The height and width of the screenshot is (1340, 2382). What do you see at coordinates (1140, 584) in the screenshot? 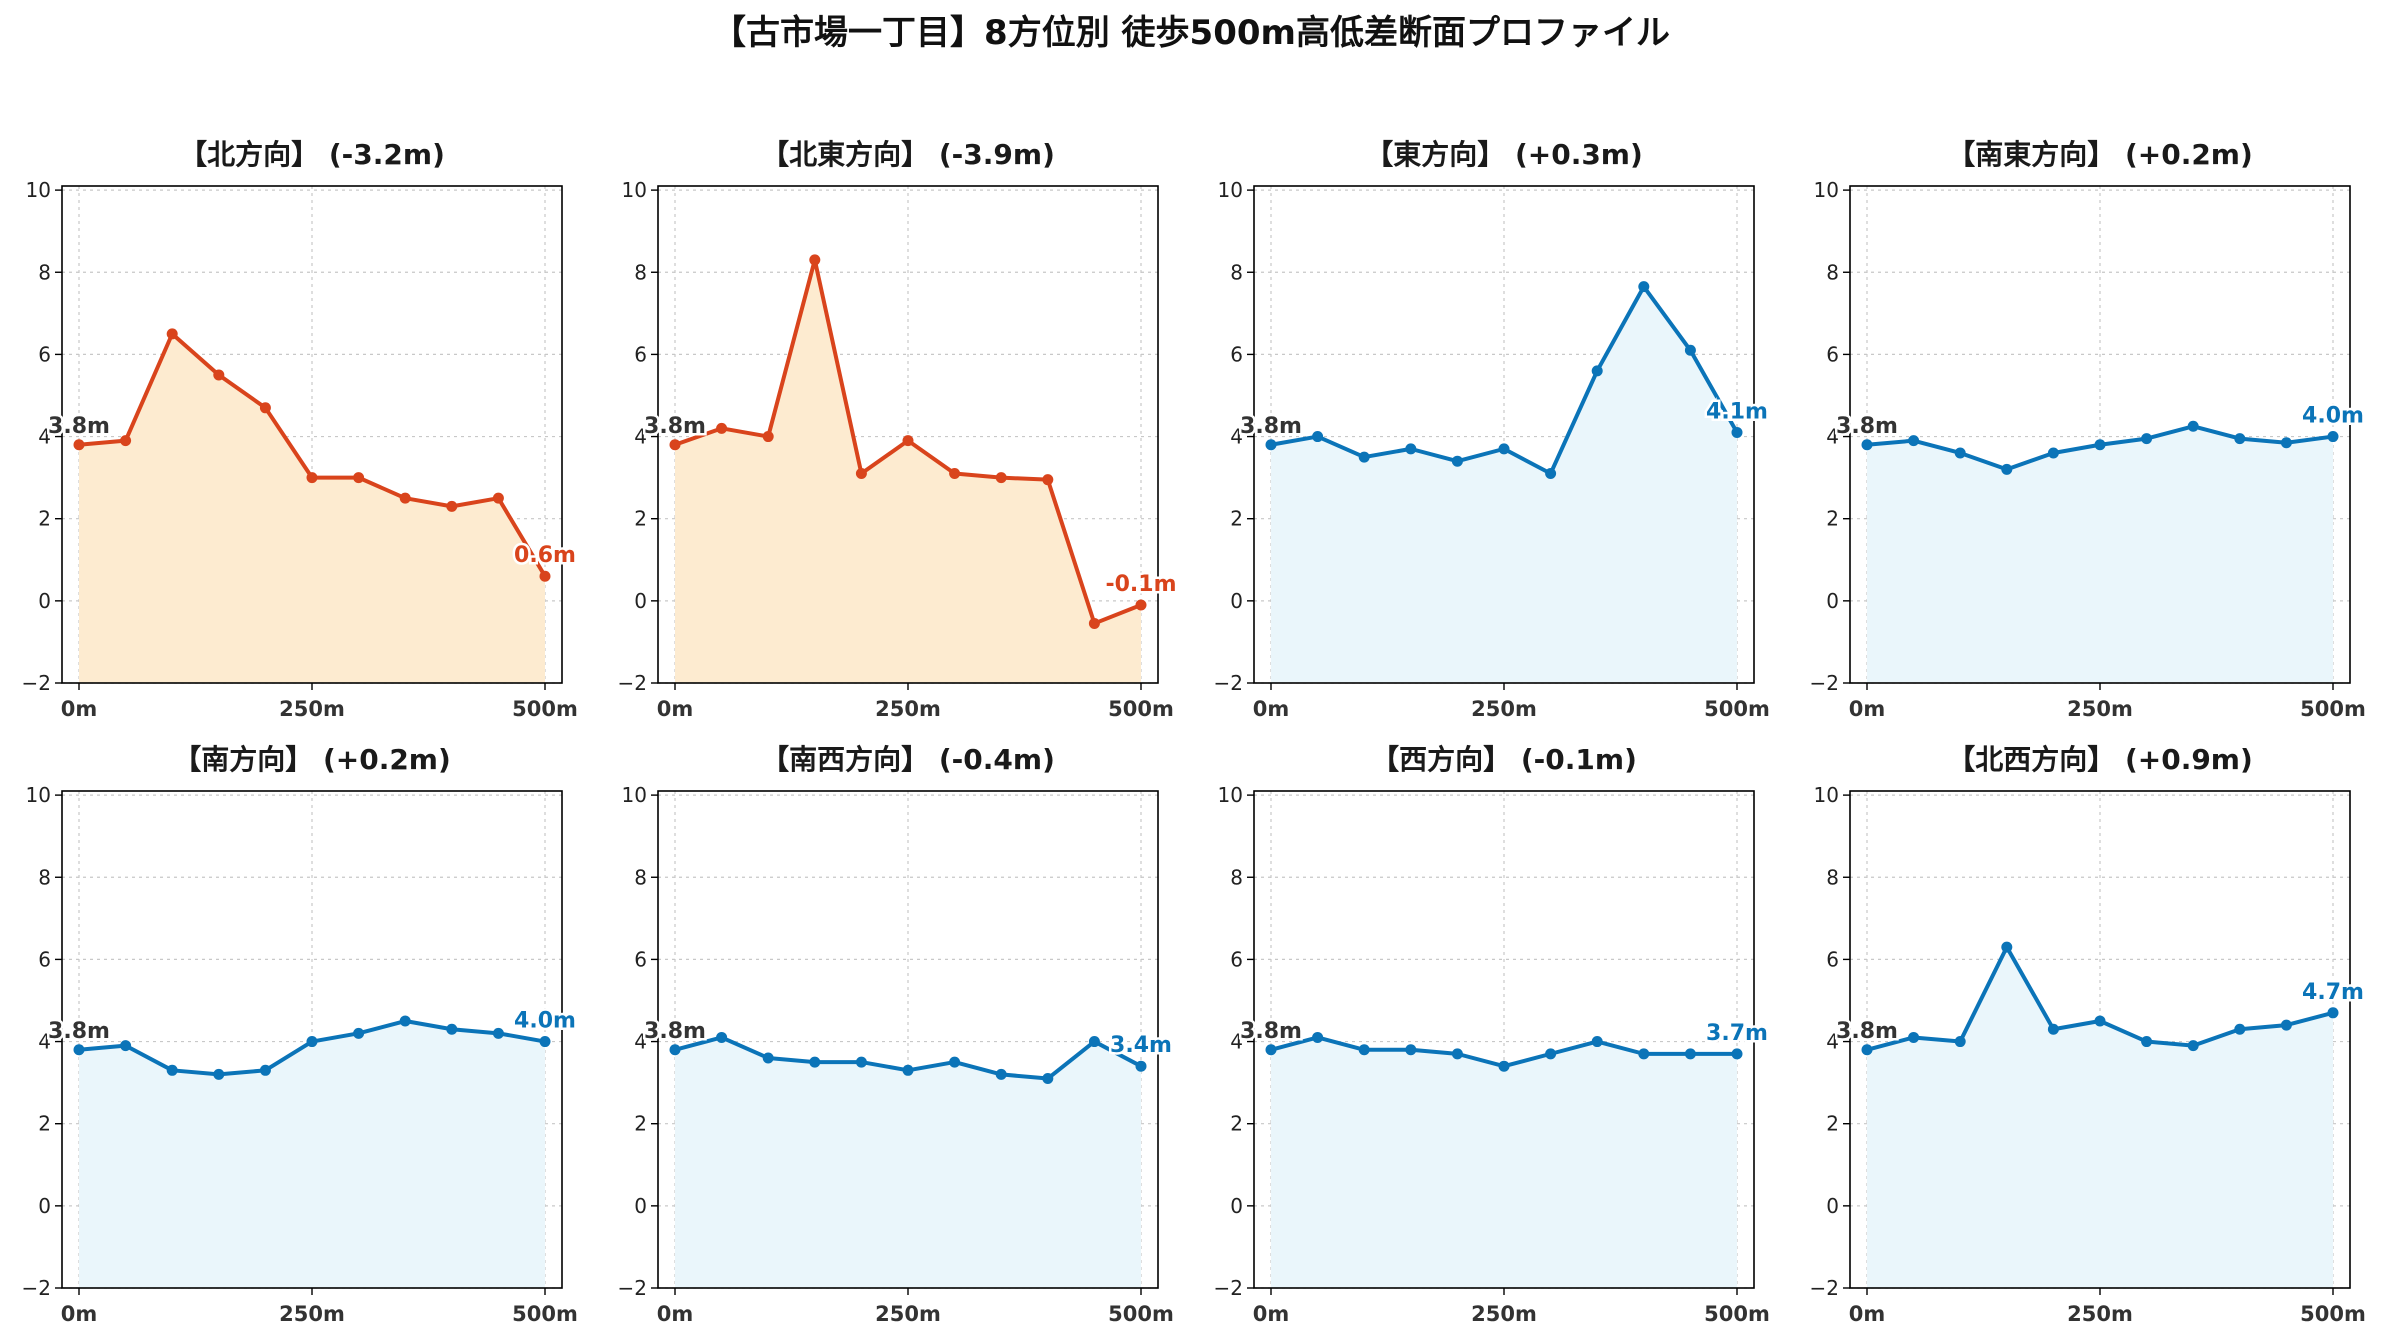
I see `end-elevation-label: -0.1m` at bounding box center [1140, 584].